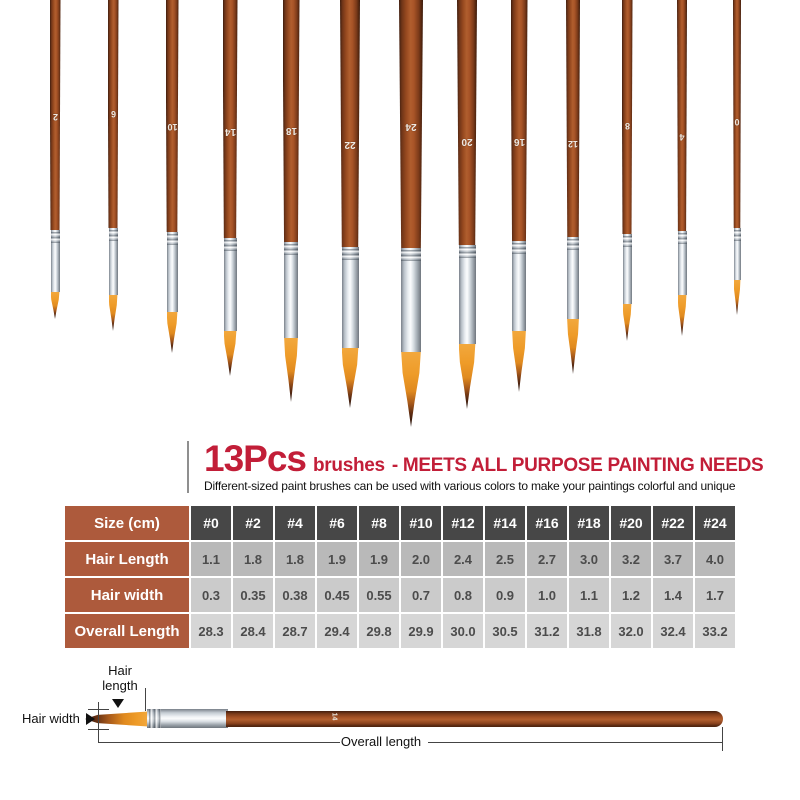 This screenshot has height=800, width=800. Describe the element at coordinates (379, 559) in the screenshot. I see `value-cell: 1.9` at that location.